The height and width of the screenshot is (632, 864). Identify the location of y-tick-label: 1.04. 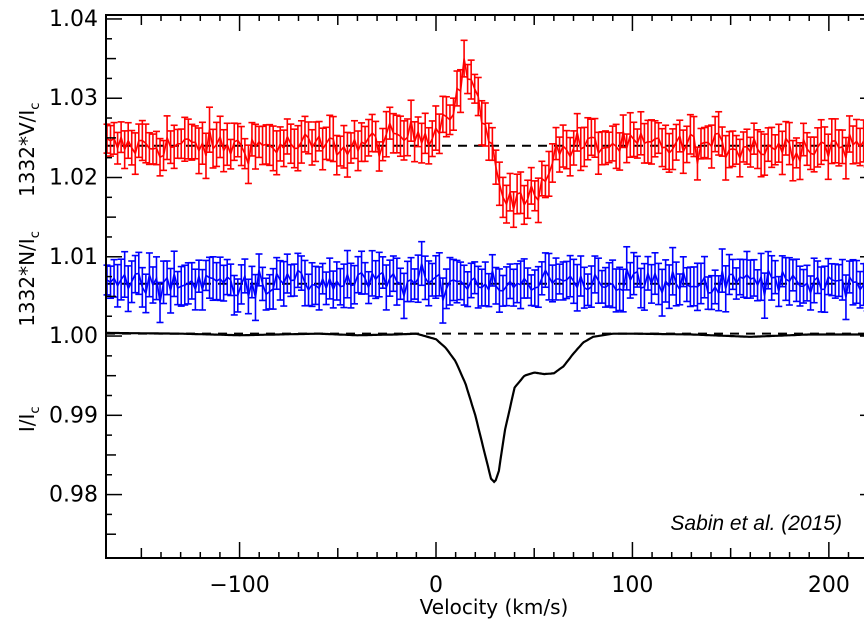
(73, 19).